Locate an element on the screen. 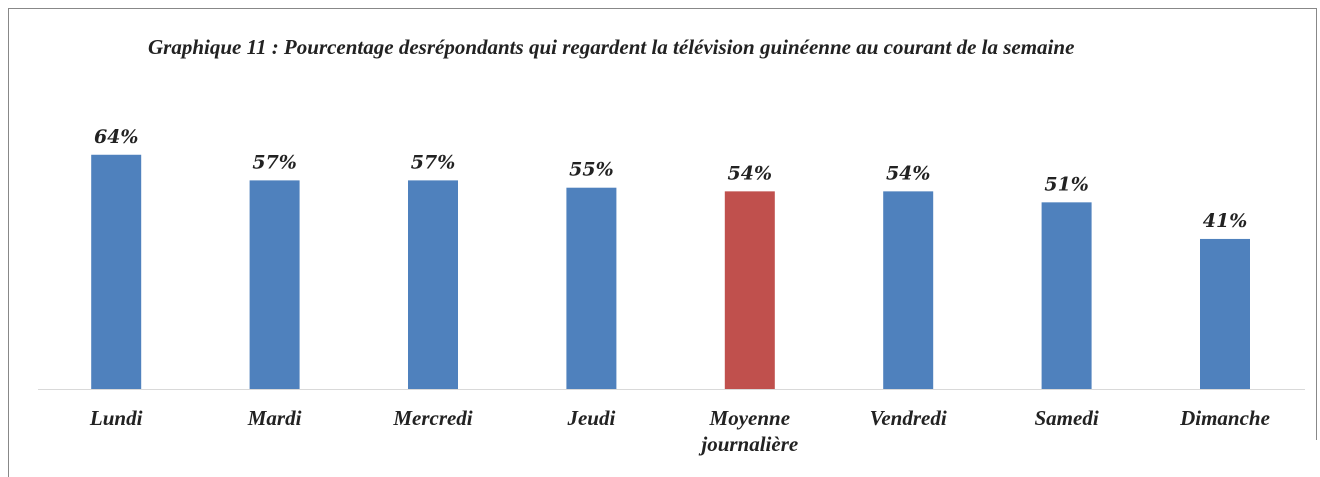  x-tick-label: Jeudi is located at coordinates (591, 418).